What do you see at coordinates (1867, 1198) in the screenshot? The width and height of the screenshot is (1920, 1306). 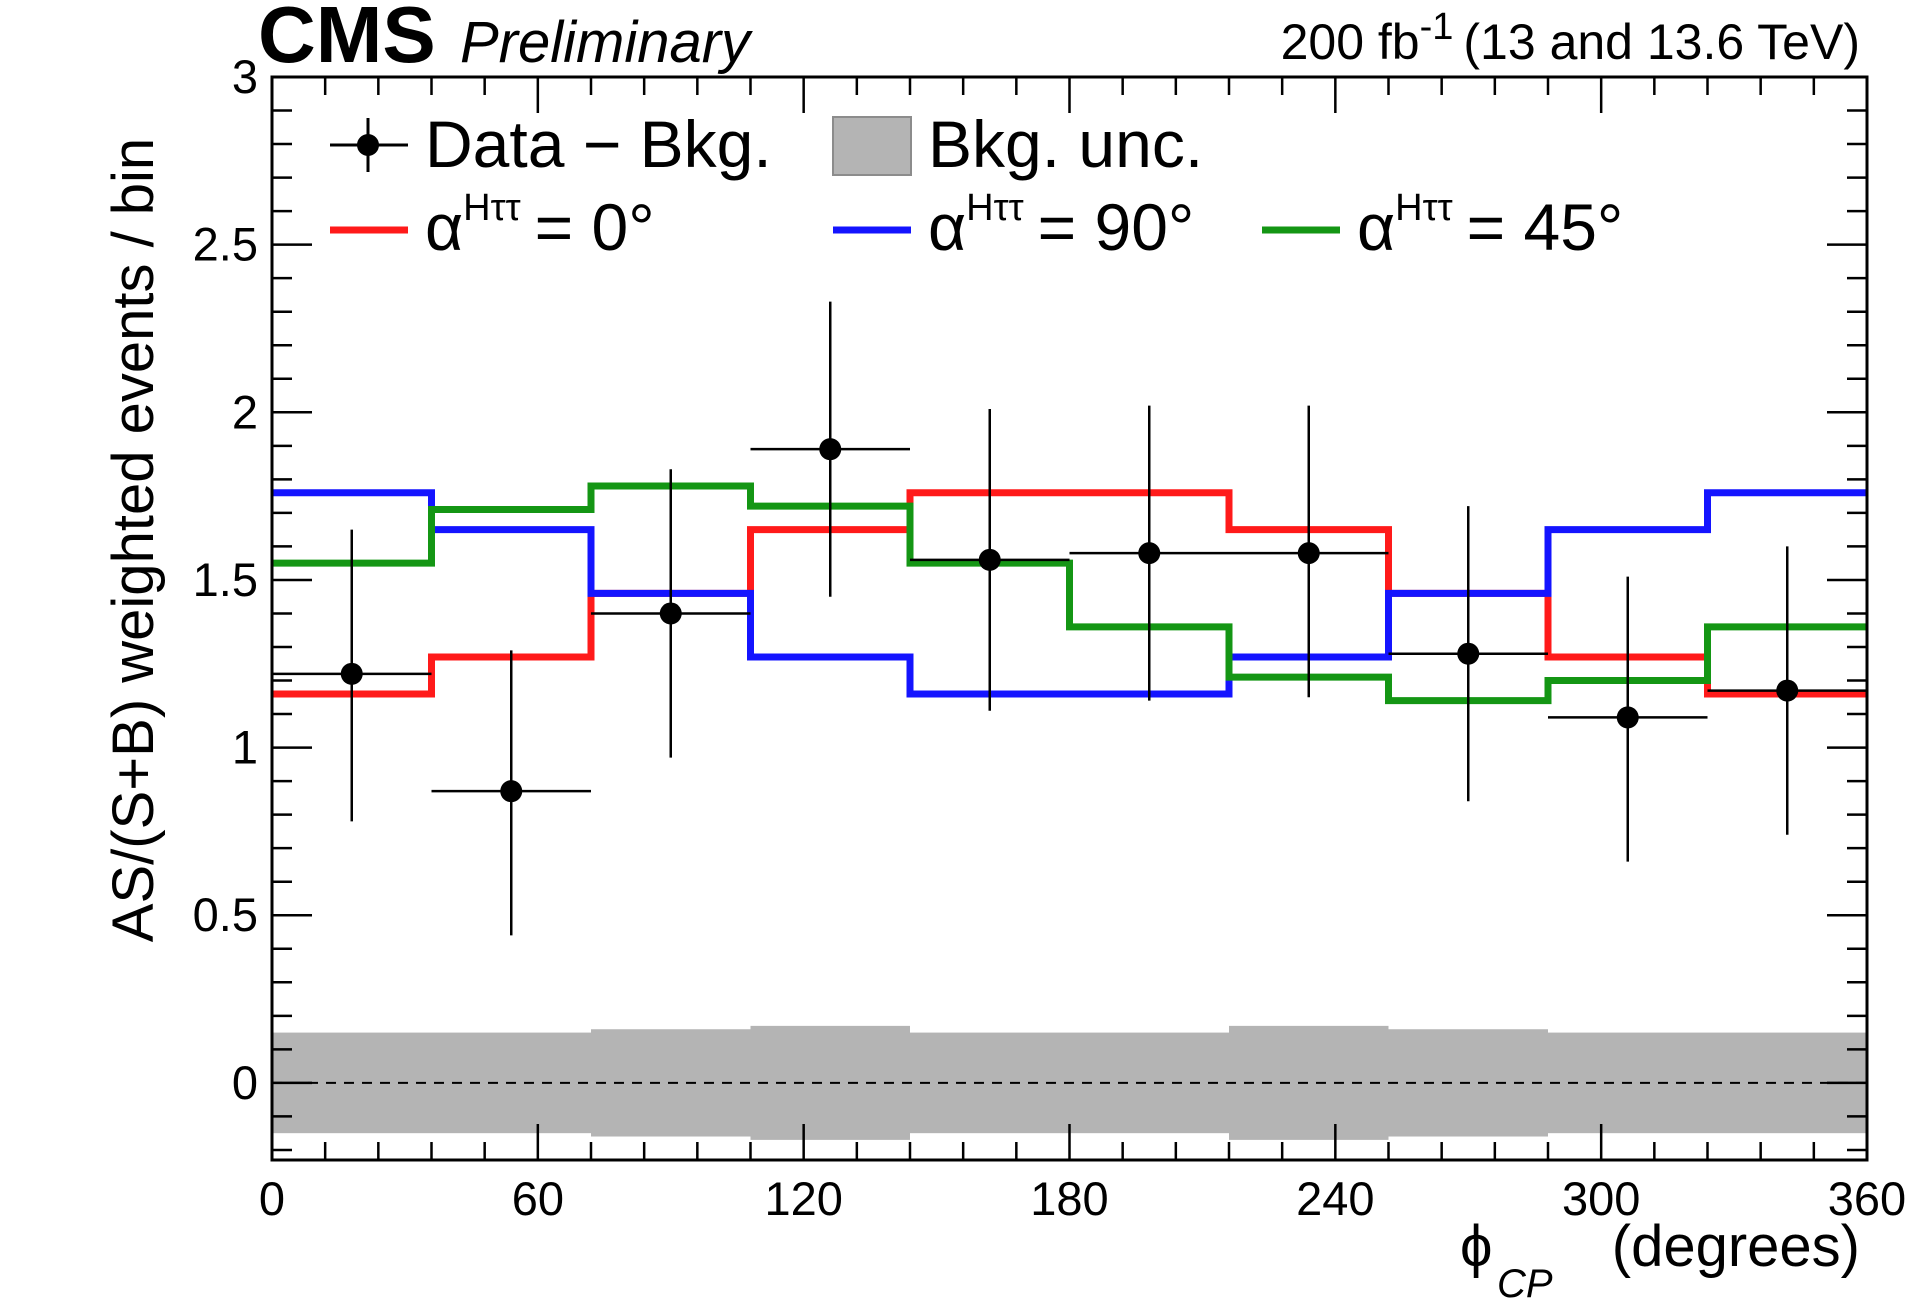 I see `x-tick-label: 360` at bounding box center [1867, 1198].